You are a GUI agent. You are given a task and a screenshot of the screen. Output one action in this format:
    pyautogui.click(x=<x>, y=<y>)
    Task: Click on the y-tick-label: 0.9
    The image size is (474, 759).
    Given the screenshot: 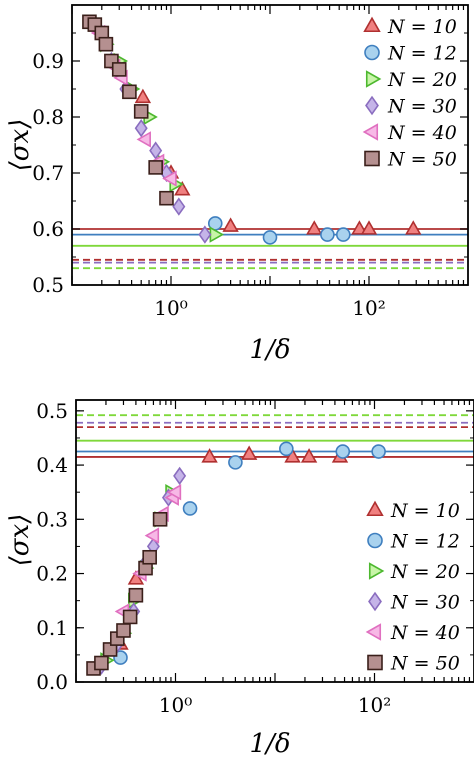 What is the action you would take?
    pyautogui.click(x=48, y=61)
    